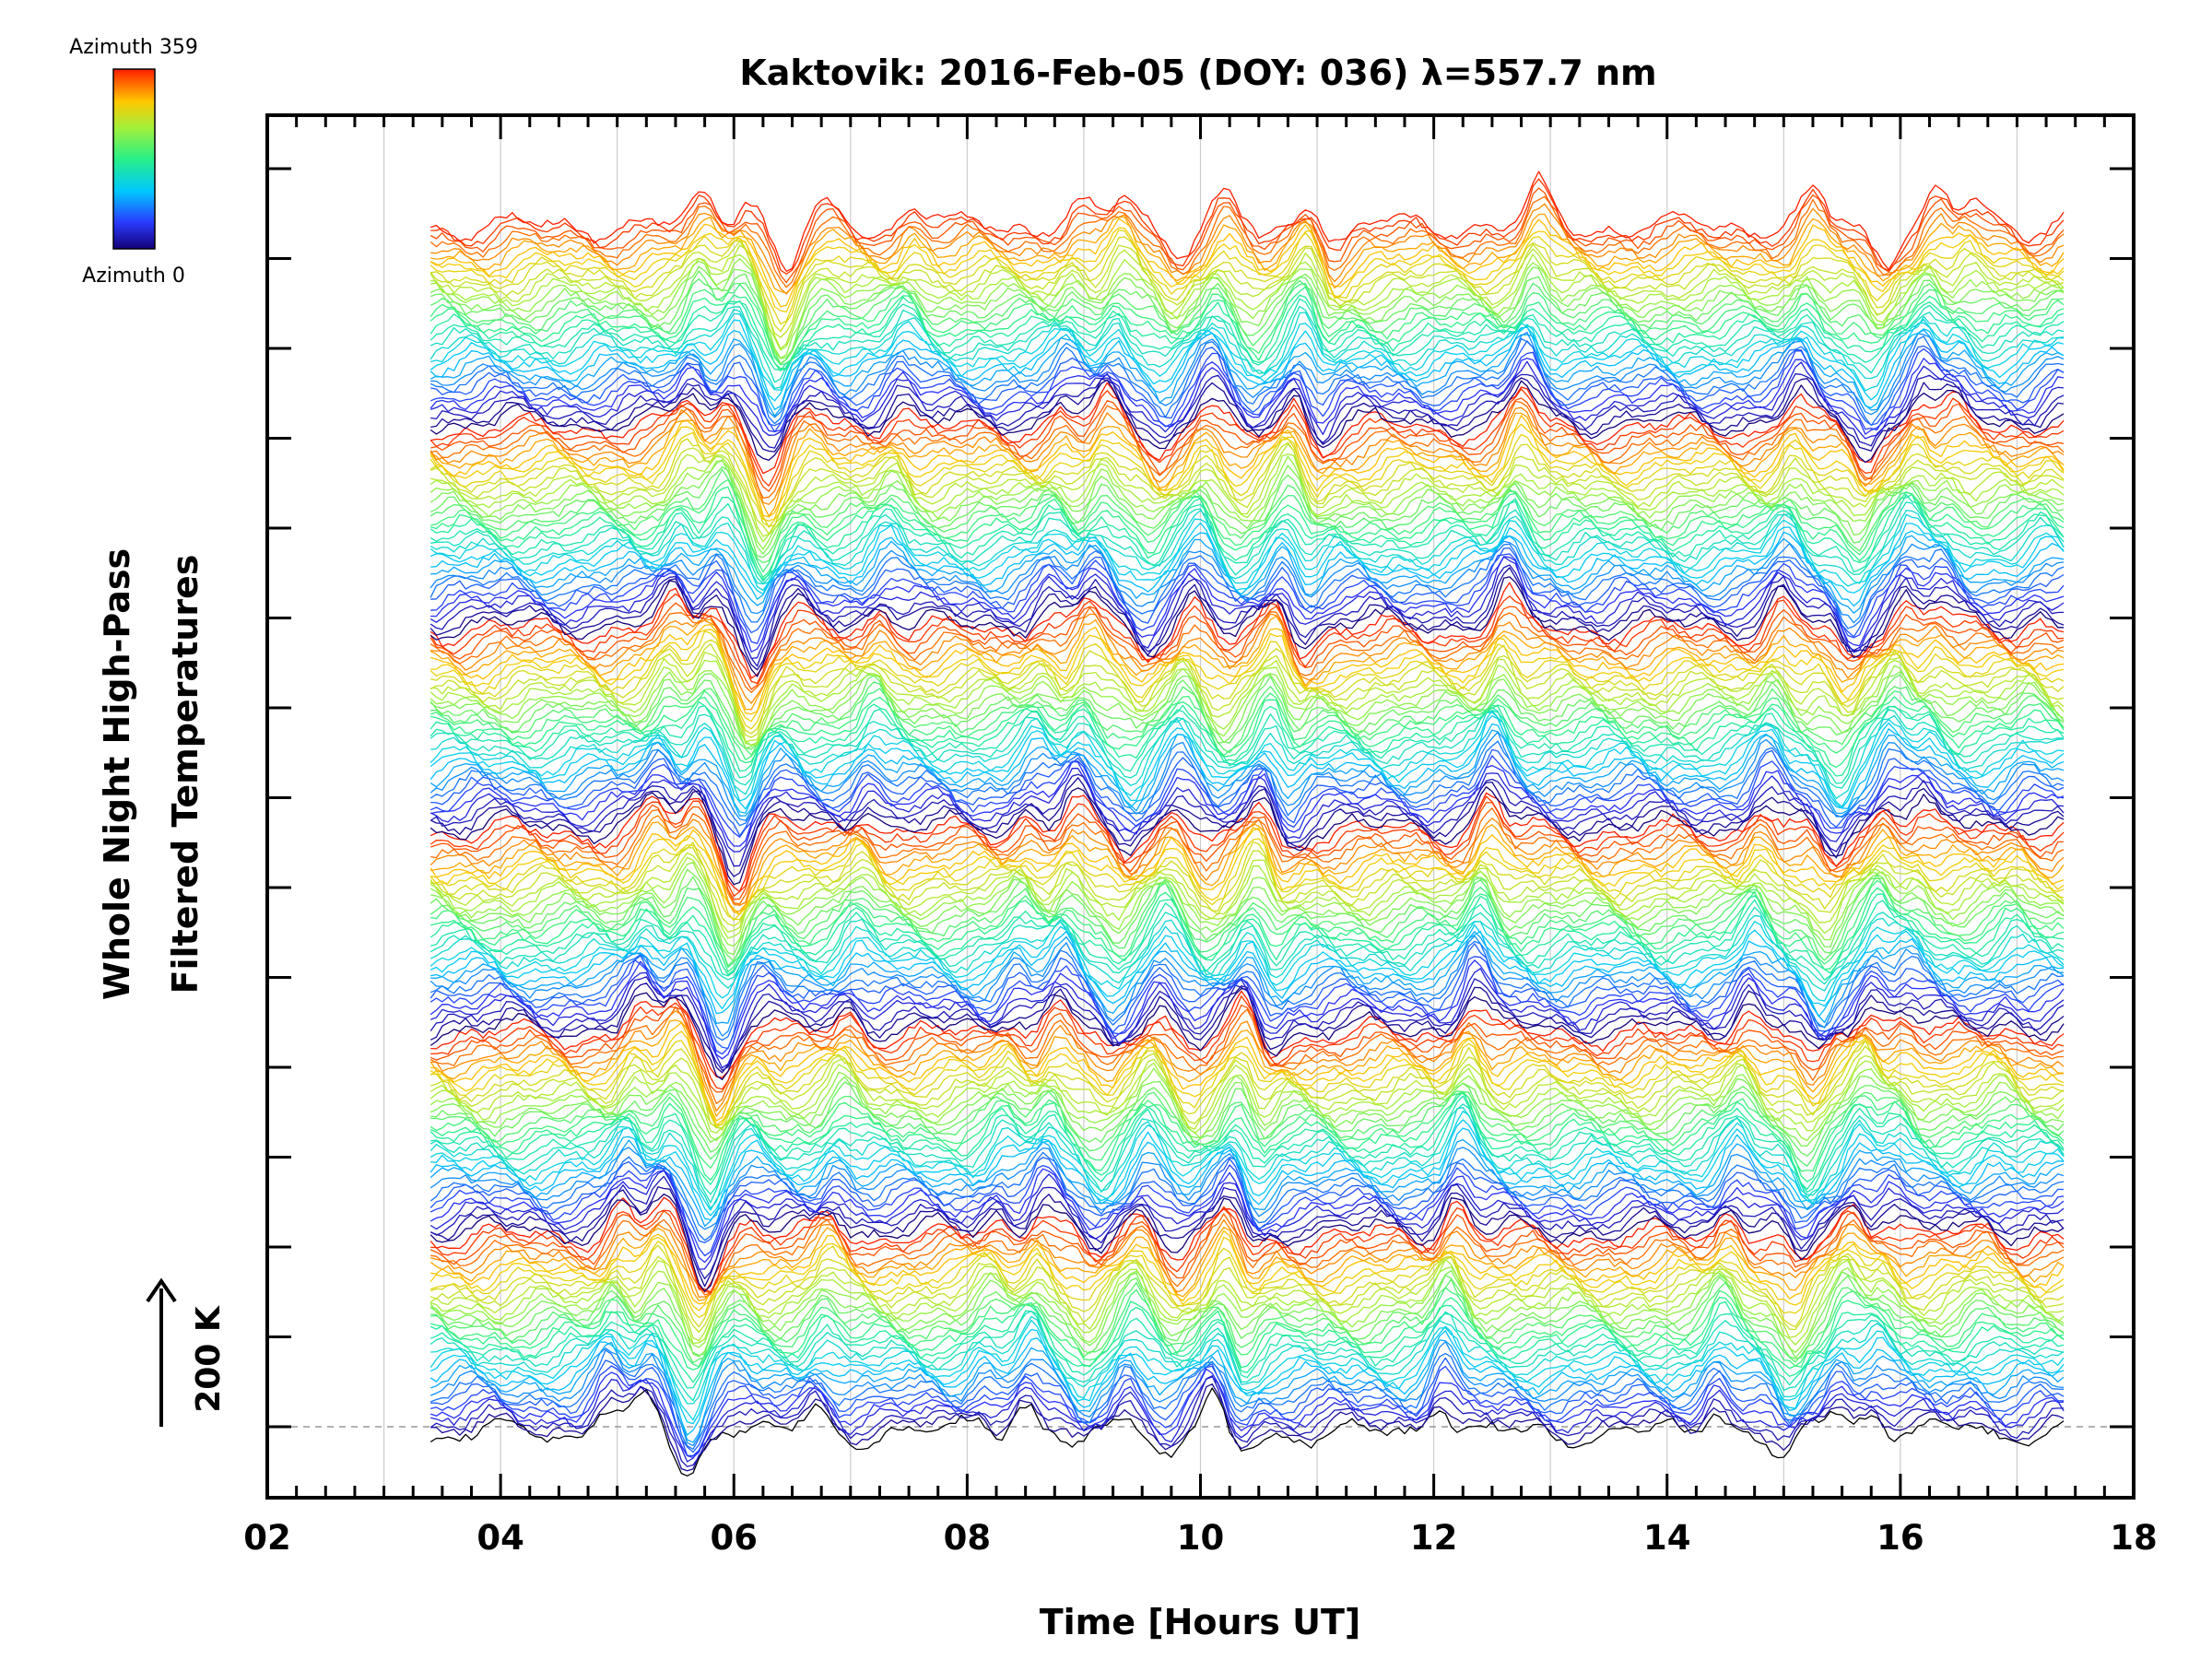 Image resolution: width=2212 pixels, height=1659 pixels. What do you see at coordinates (161, 1290) in the screenshot?
I see `scale-arrow-head` at bounding box center [161, 1290].